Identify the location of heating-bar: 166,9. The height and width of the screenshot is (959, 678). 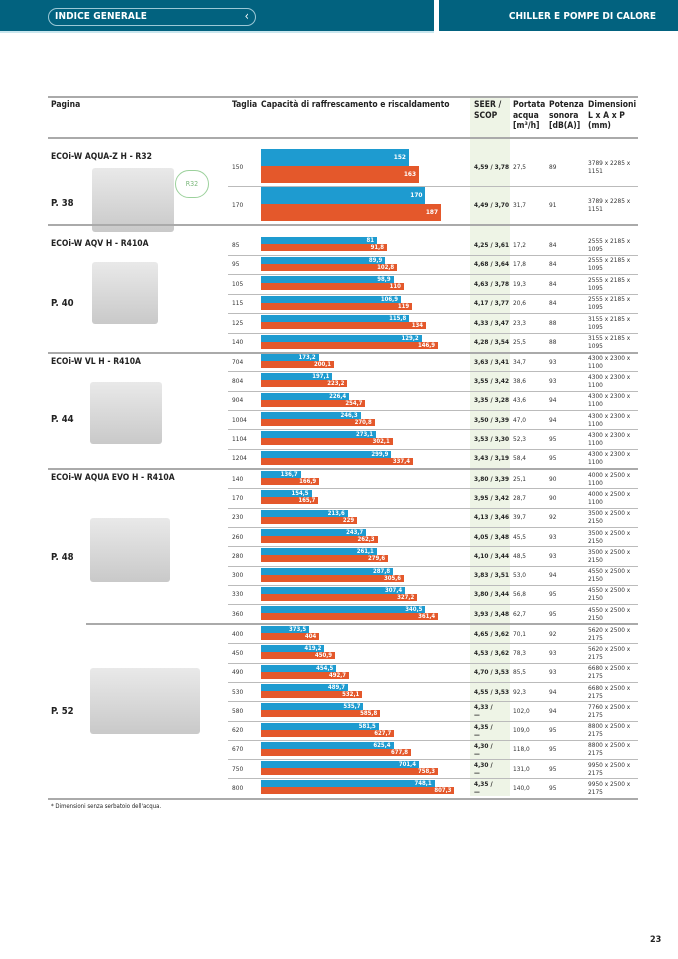
(290, 481).